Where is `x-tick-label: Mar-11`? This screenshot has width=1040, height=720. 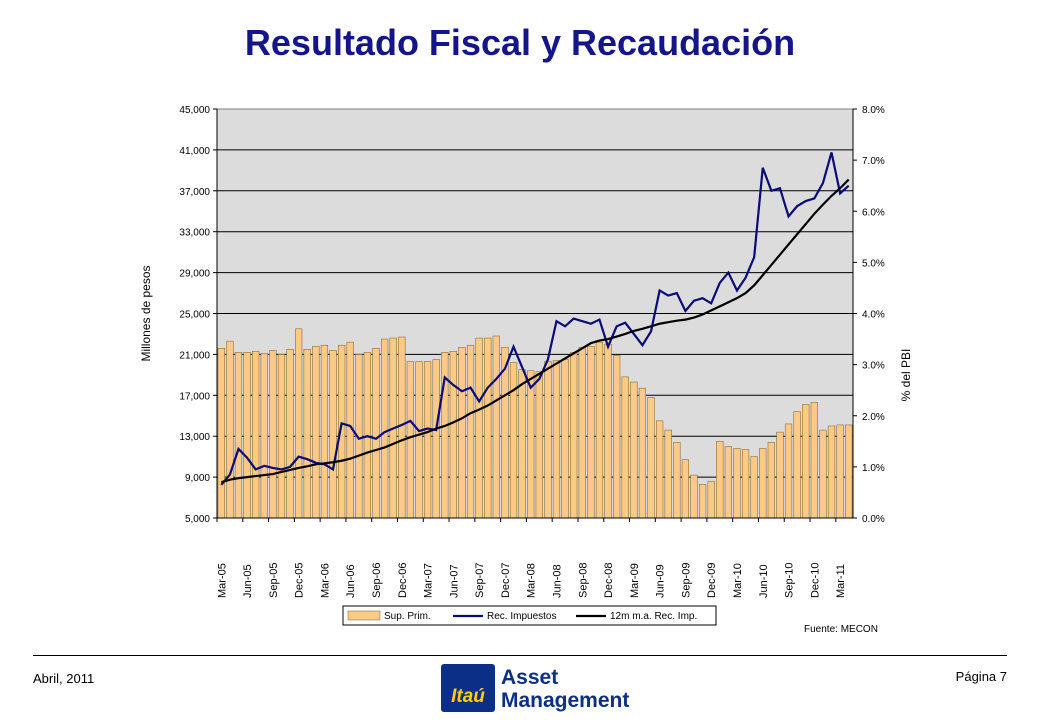 x-tick-label: Mar-11 is located at coordinates (841, 581).